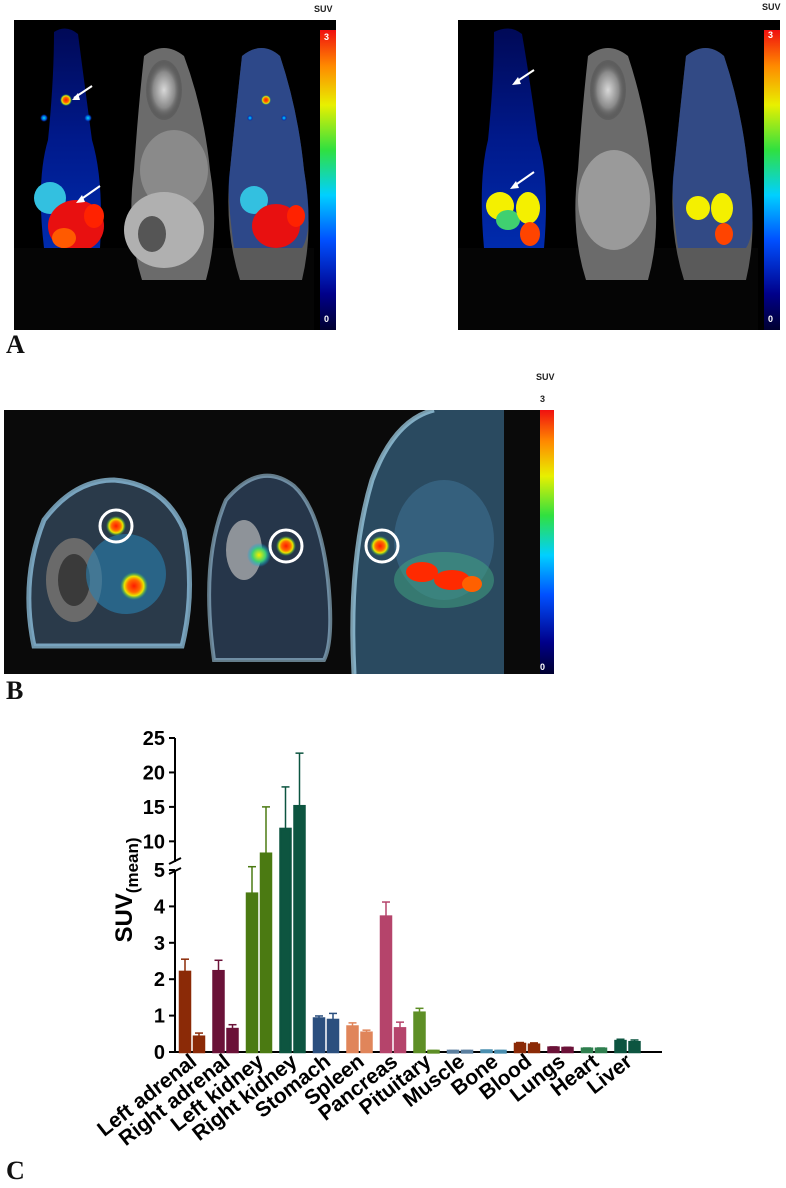 The width and height of the screenshot is (786, 1188). Describe the element at coordinates (15, 690) in the screenshot. I see `panel-label-b: B` at that location.